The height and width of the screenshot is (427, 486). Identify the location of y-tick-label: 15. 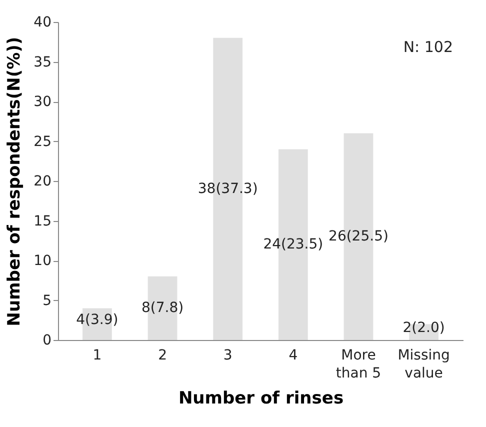
(43, 221).